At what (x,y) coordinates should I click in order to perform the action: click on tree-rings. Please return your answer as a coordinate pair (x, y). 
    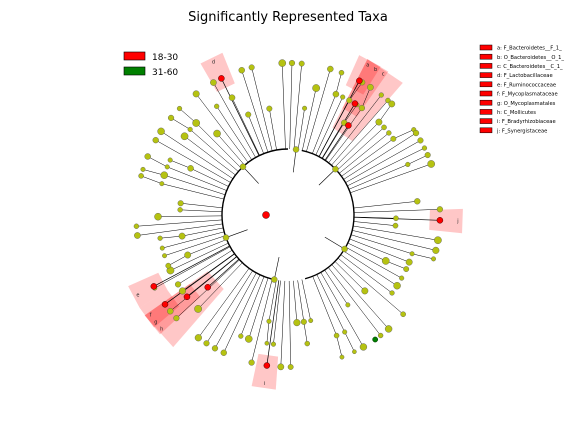
    Looking at the image, I should click on (288, 214).